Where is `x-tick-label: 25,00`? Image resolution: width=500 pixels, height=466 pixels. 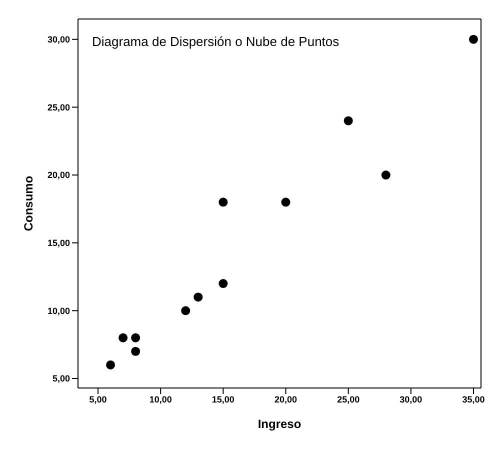 x-tick-label: 25,00 is located at coordinates (348, 399).